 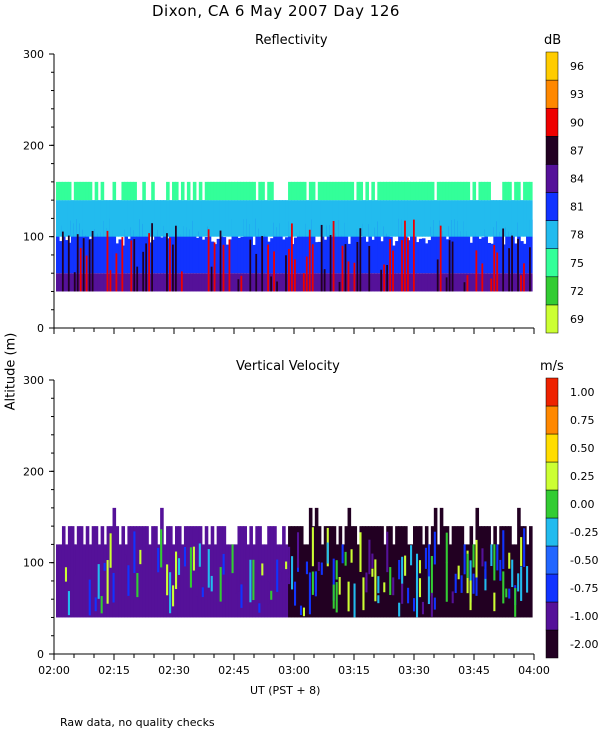 I want to click on colorbar-label: -0.25, so click(x=584, y=532).